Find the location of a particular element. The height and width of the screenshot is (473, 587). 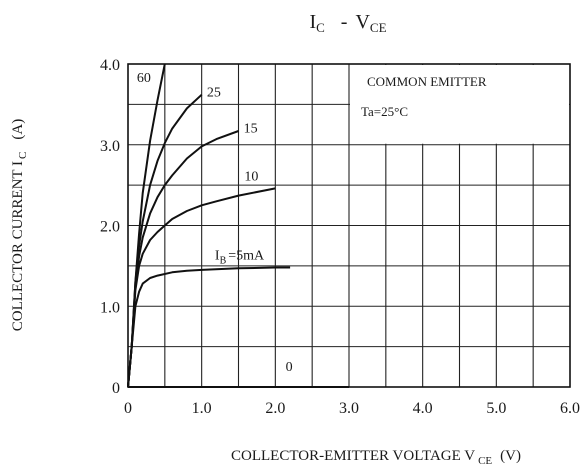

x-tick-label: 3.0 is located at coordinates (349, 408).